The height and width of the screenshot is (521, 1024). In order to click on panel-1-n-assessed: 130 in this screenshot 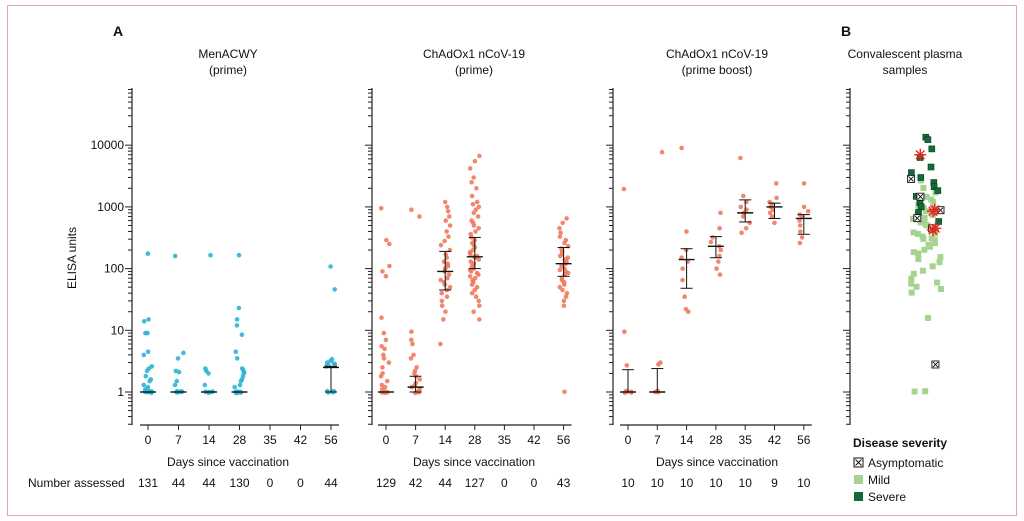, I will do `click(239, 483)`.